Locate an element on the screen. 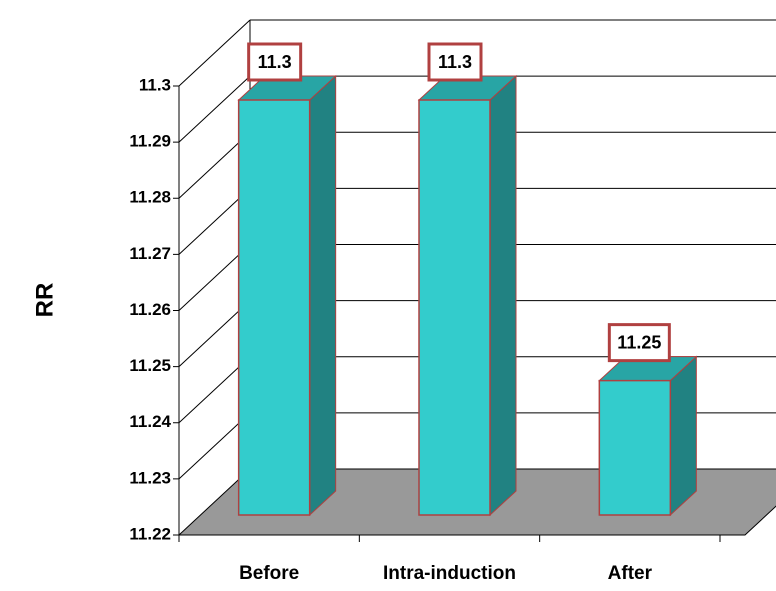 The image size is (776, 591). y-tick-label: 11.22 is located at coordinates (150, 533).